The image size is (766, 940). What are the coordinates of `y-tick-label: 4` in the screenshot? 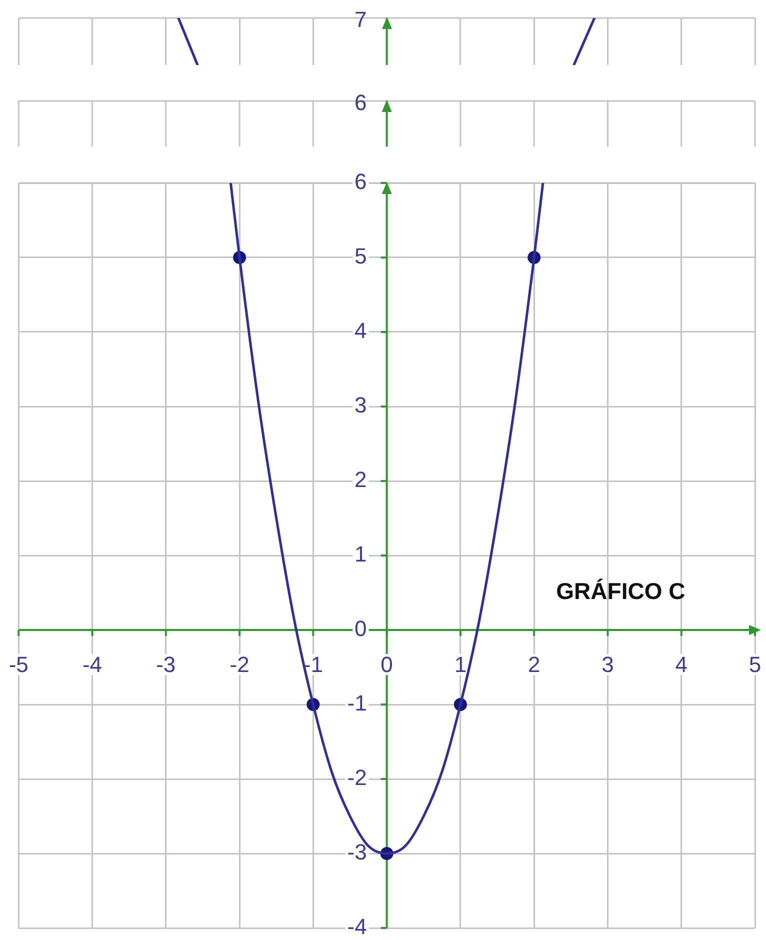 It's located at (360, 331).